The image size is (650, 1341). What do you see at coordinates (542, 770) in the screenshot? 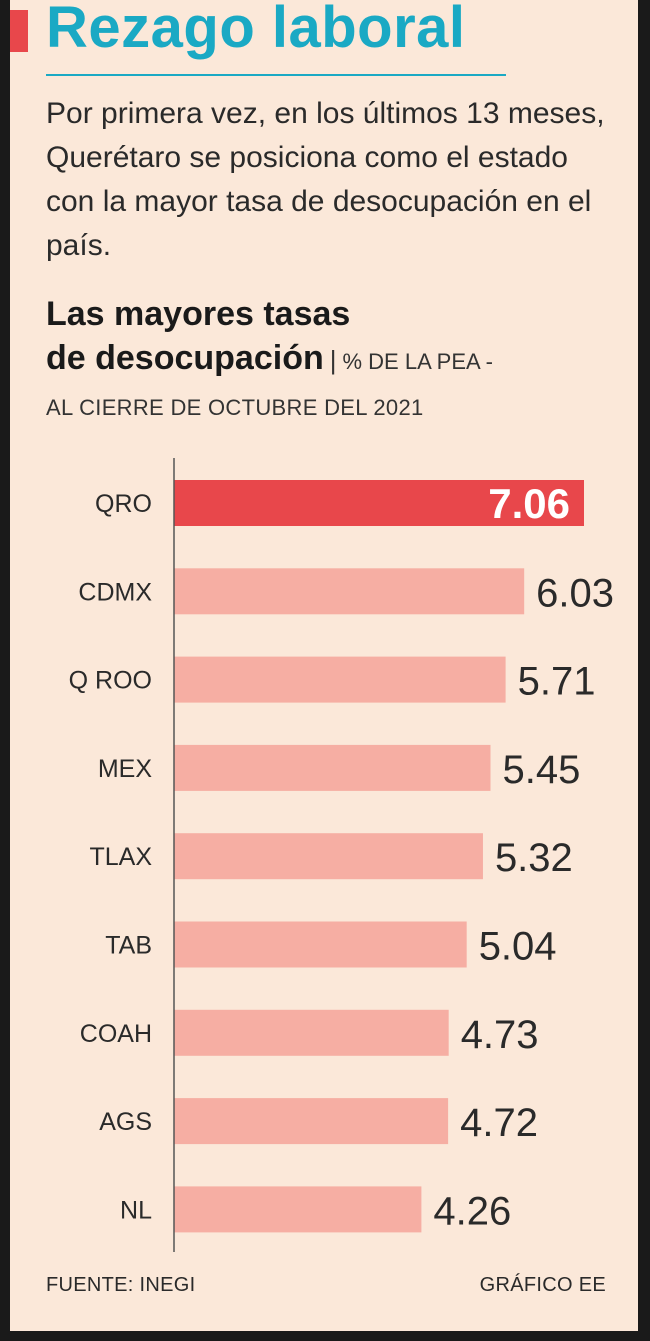
I see `value-label: 5.45` at bounding box center [542, 770].